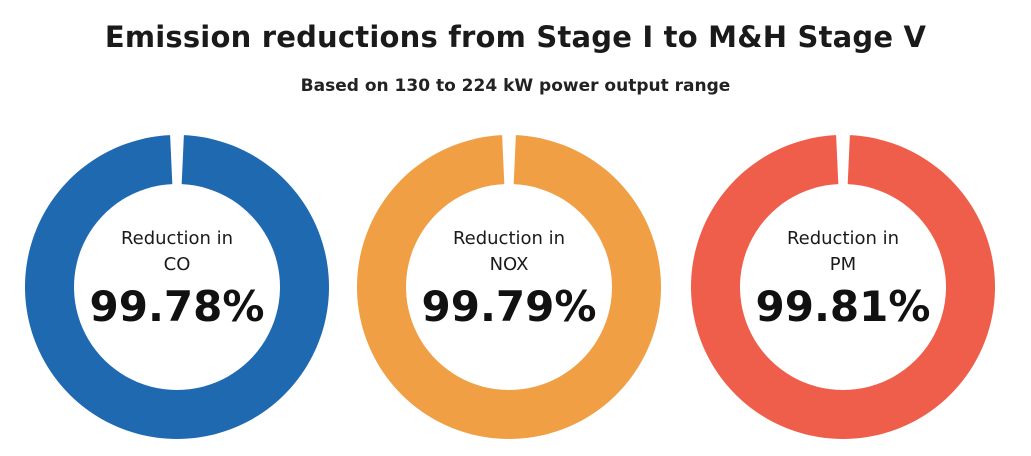 Image resolution: width=1031 pixels, height=456 pixels. Describe the element at coordinates (843, 238) in the screenshot. I see `donut-pm-label-line1: Reduction in` at that location.